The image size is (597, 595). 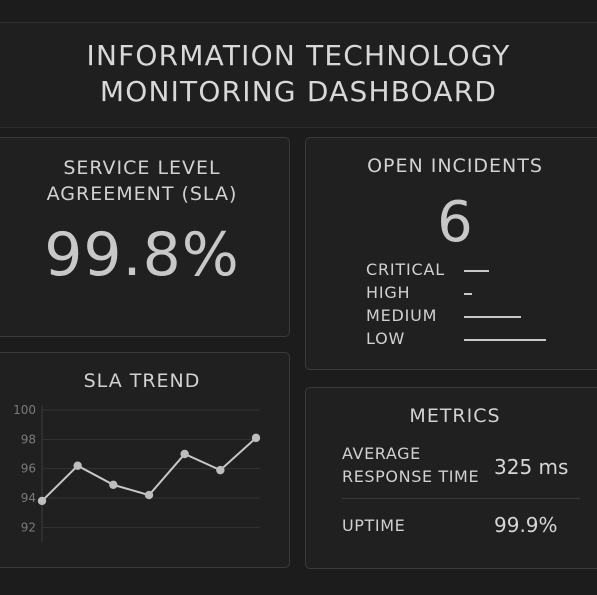 I want to click on average-response-time-value: 325 ms, so click(x=531, y=467).